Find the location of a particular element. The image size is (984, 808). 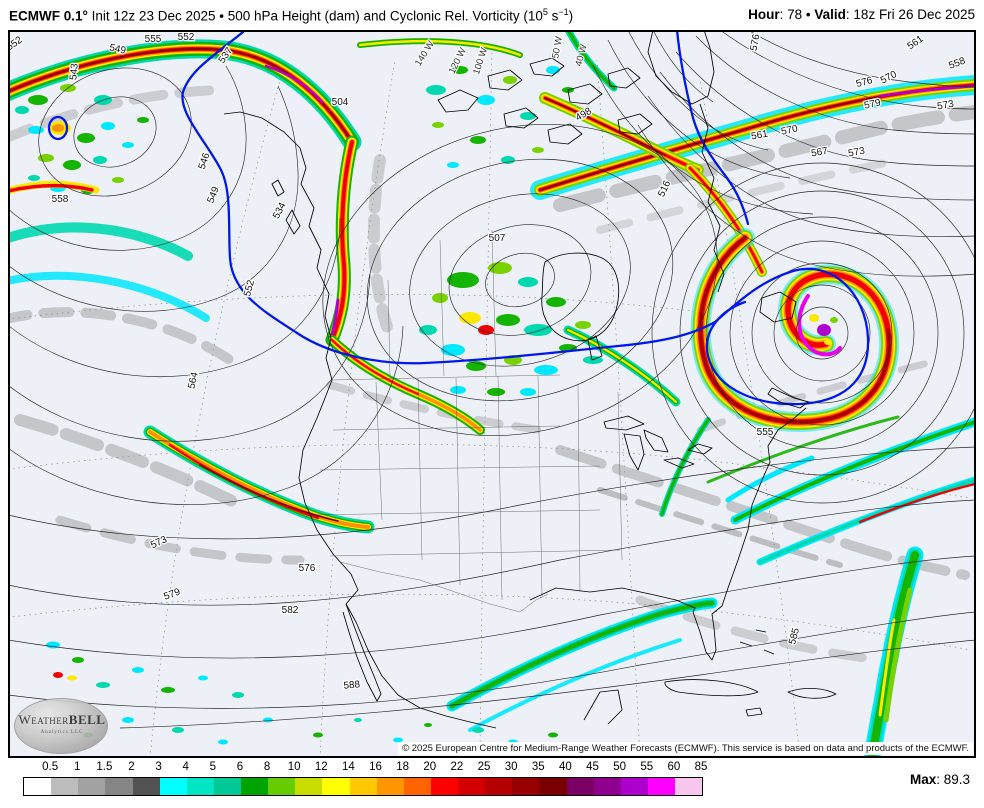

colorbar-tick-label: 8 is located at coordinates (267, 767).